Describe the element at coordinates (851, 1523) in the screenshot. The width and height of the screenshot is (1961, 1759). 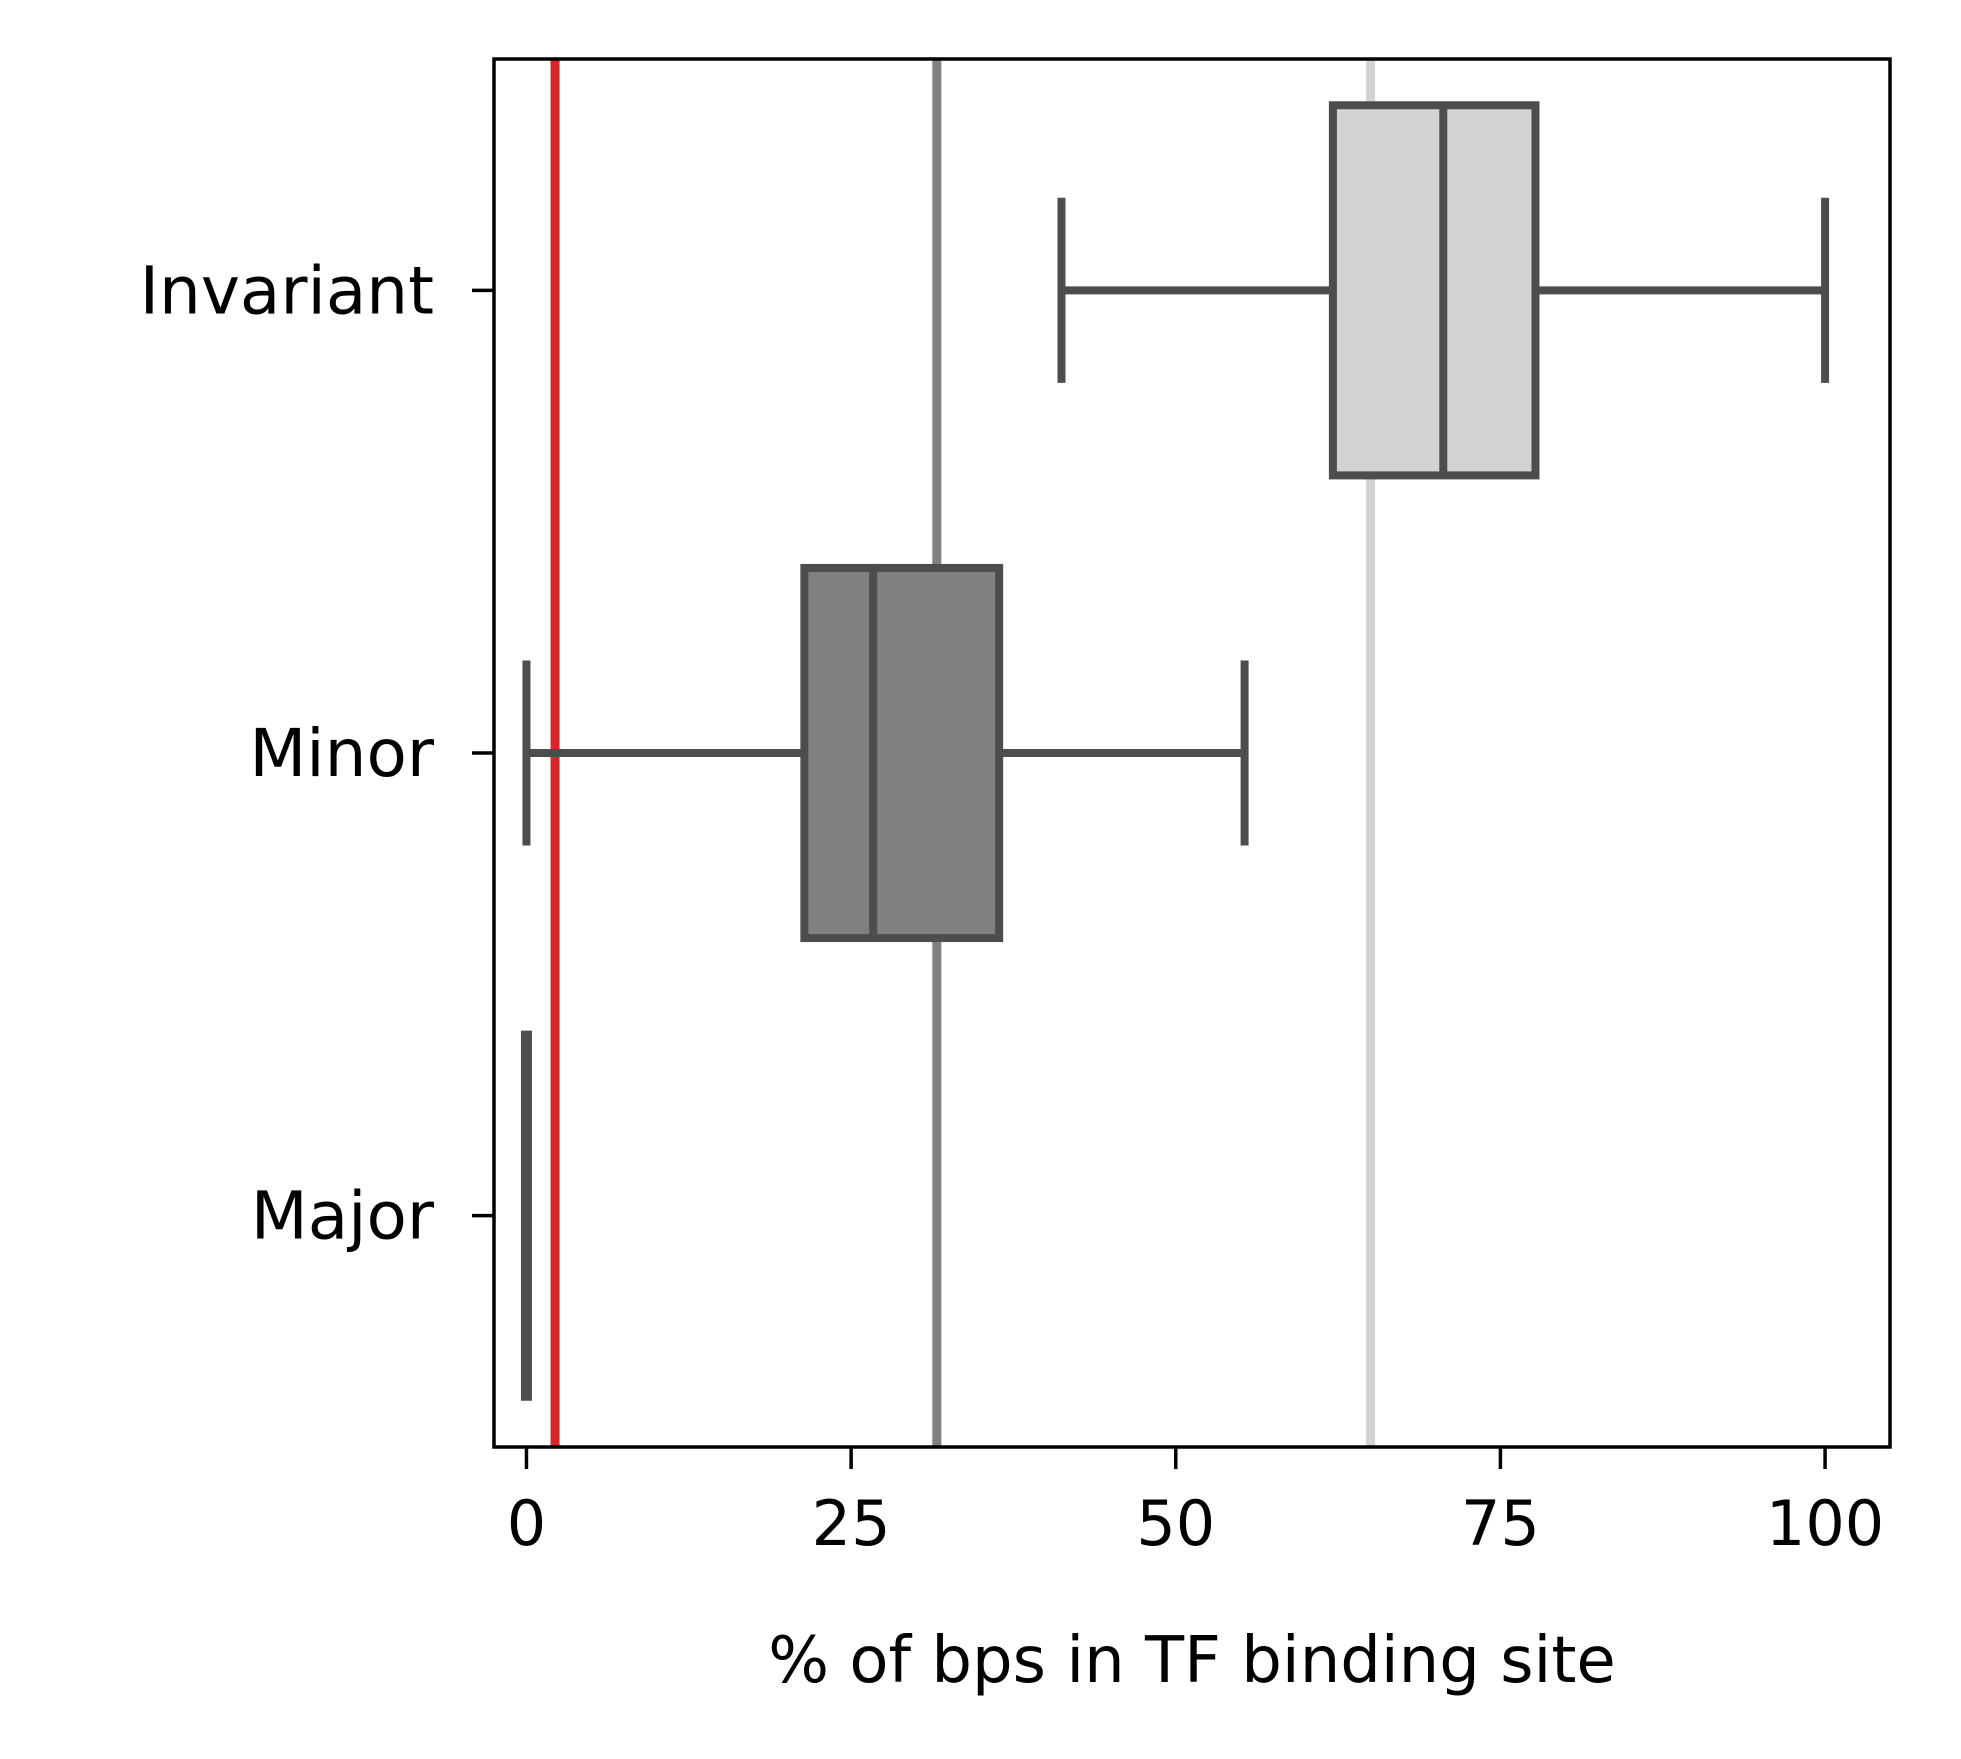
I see `x-tick-label-25: 25` at that location.